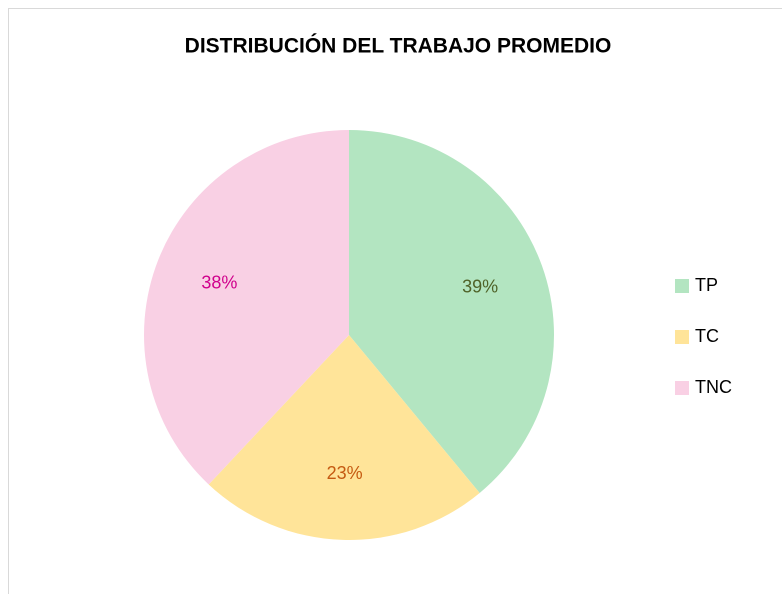  I want to click on legend-label: TC, so click(707, 336).